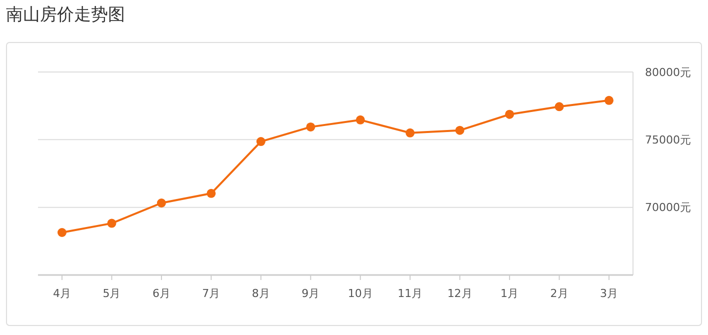 The width and height of the screenshot is (708, 335). Describe the element at coordinates (211, 293) in the screenshot. I see `x-tick-label: 7月` at that location.